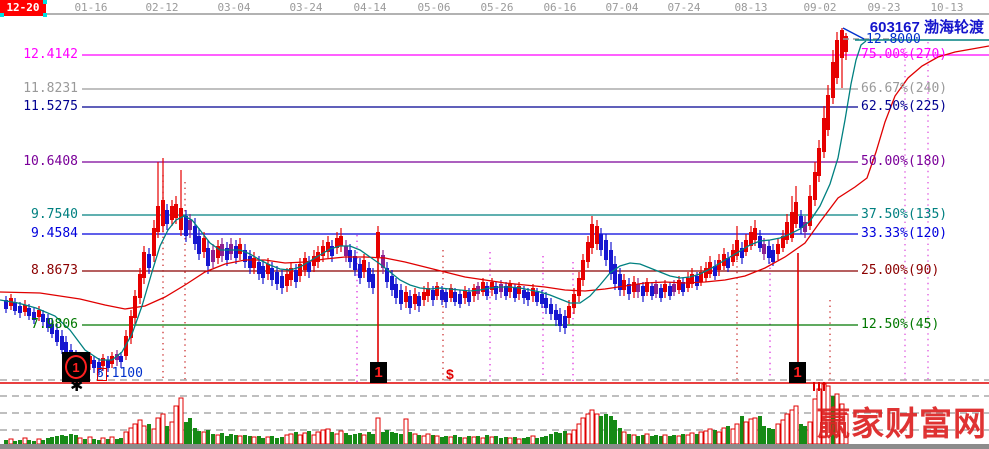 The height and width of the screenshot is (449, 989). Describe the element at coordinates (54, 270) in the screenshot. I see `price-level-label: 8.8673` at that location.